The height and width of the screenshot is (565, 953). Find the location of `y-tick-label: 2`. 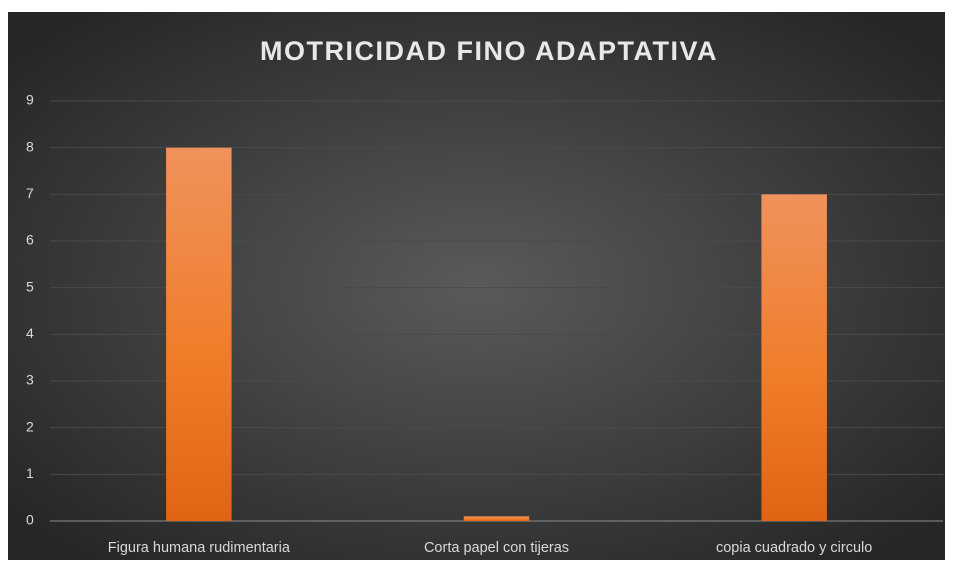

y-tick-label: 2 is located at coordinates (30, 426).